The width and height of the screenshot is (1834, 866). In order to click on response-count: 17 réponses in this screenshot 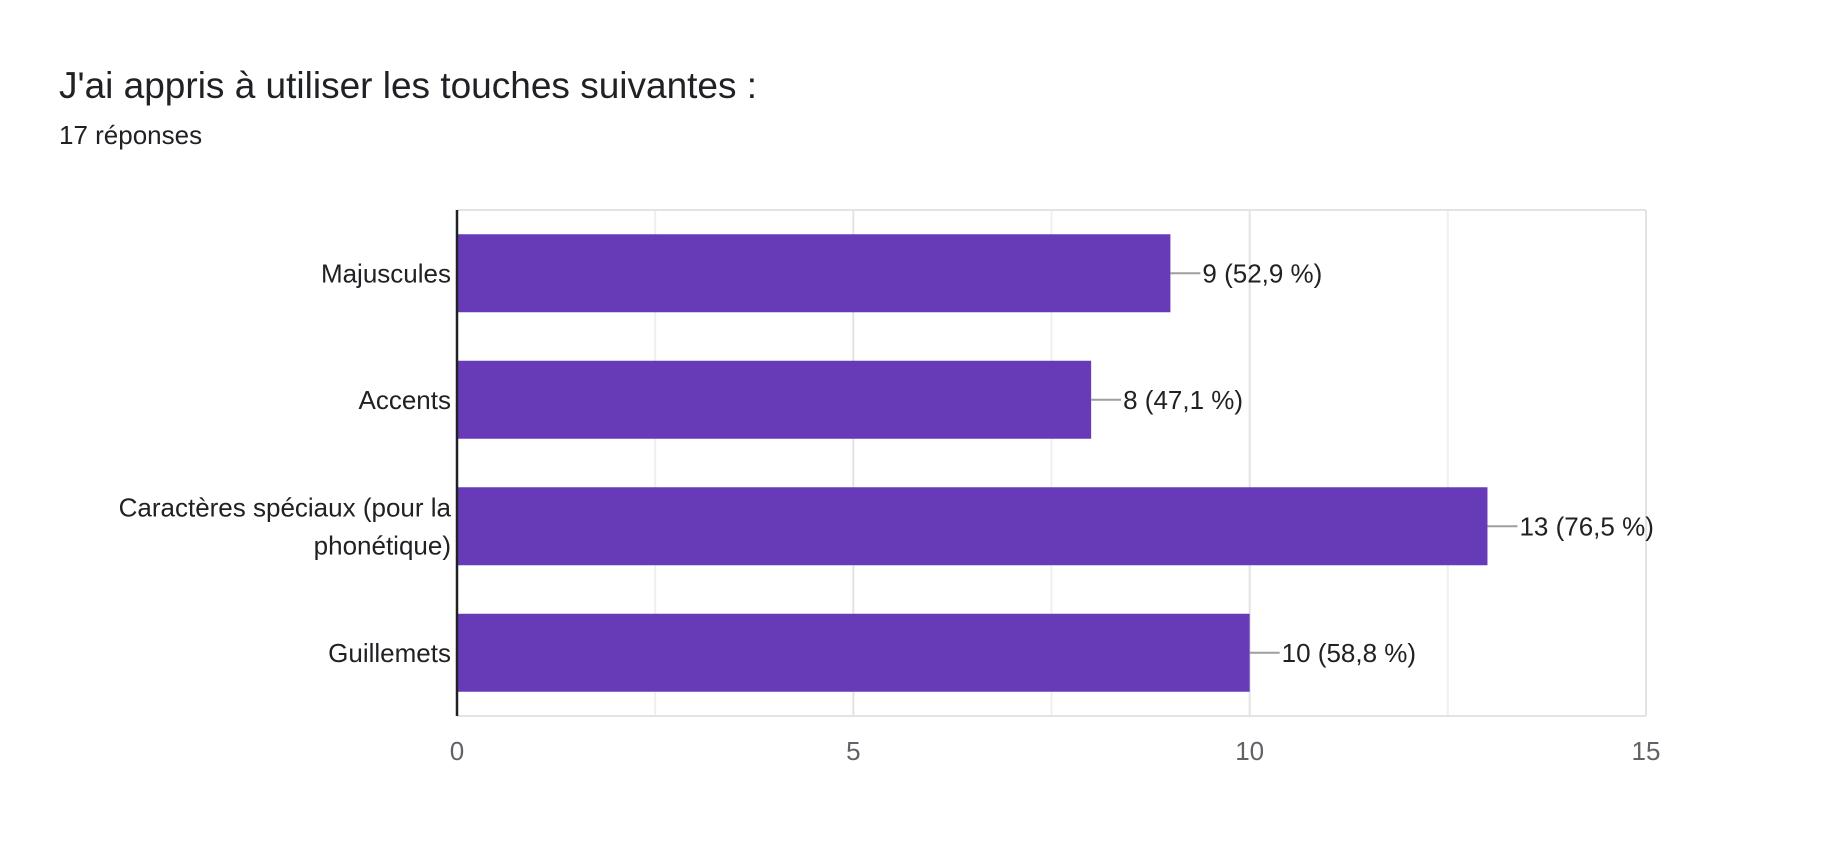, I will do `click(131, 135)`.